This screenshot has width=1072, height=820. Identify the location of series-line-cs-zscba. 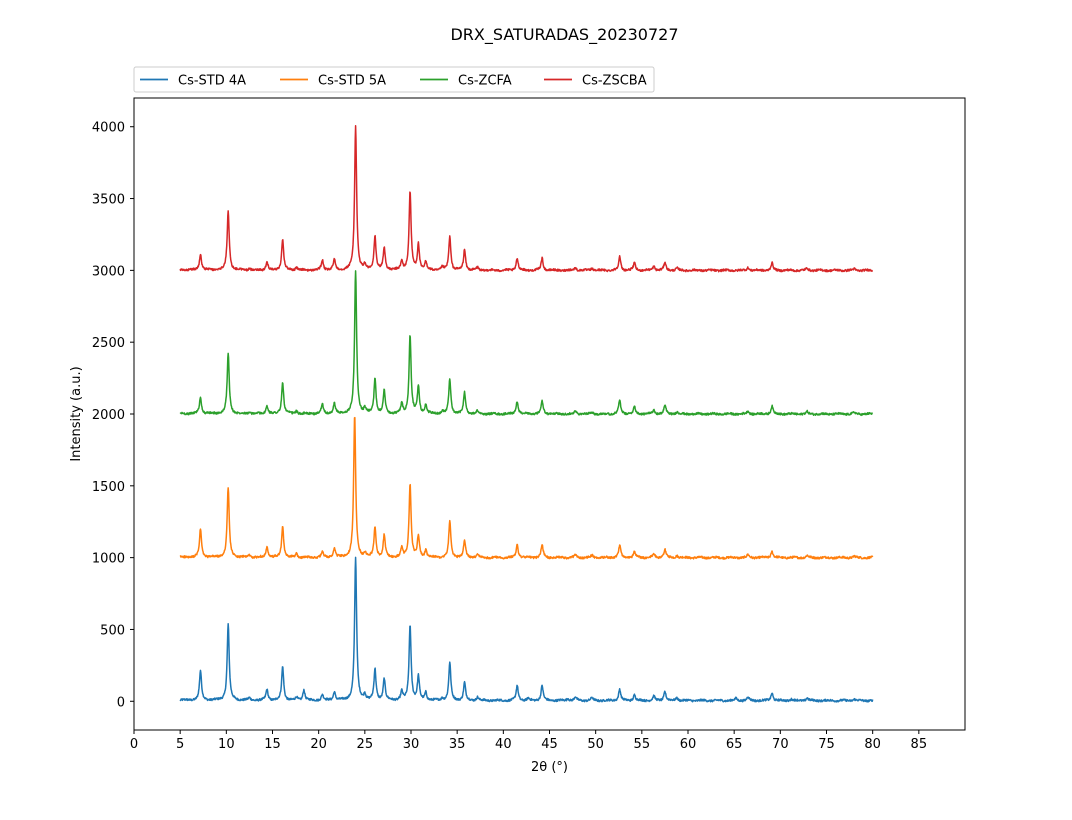
(526, 199).